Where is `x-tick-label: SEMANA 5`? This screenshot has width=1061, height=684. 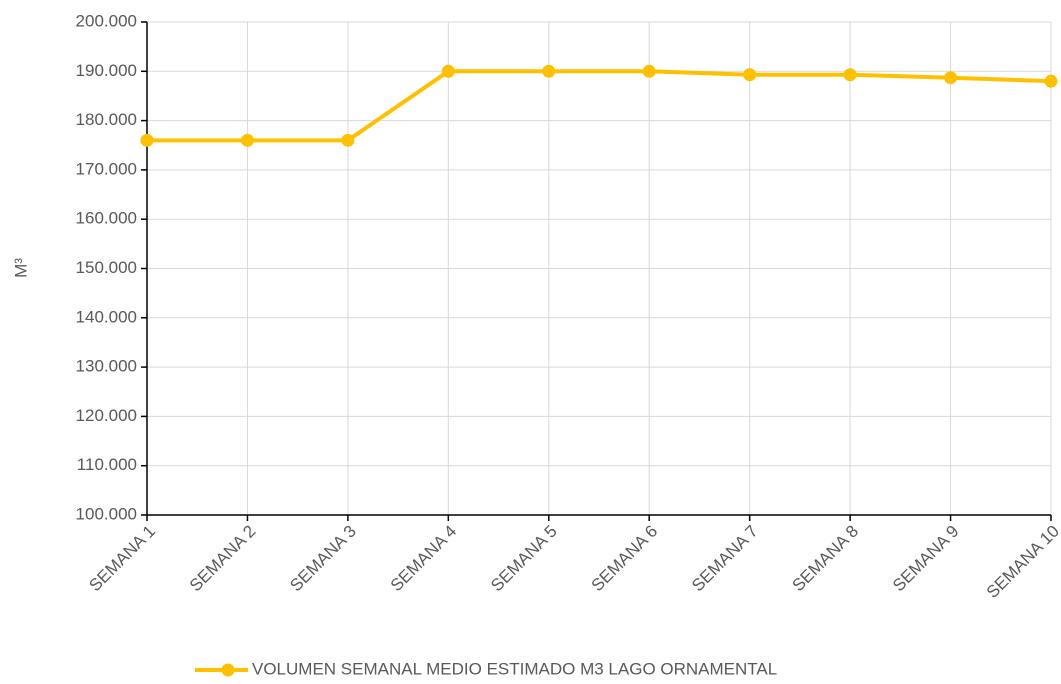
x-tick-label: SEMANA 5 is located at coordinates (524, 559).